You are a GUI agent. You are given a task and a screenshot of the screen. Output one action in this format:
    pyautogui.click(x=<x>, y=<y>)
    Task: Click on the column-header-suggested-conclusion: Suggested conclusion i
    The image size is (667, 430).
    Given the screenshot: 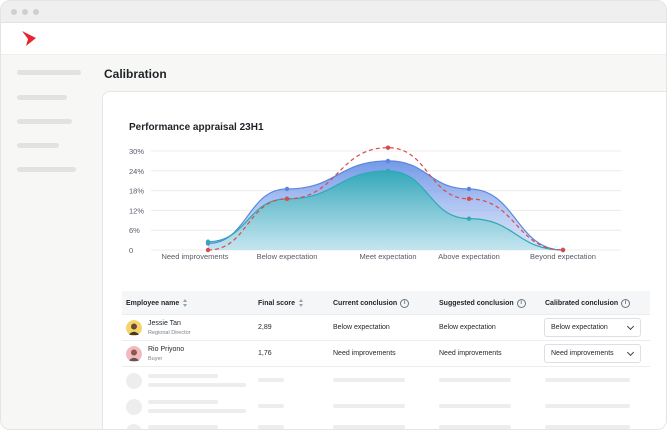 What is the action you would take?
    pyautogui.click(x=482, y=303)
    